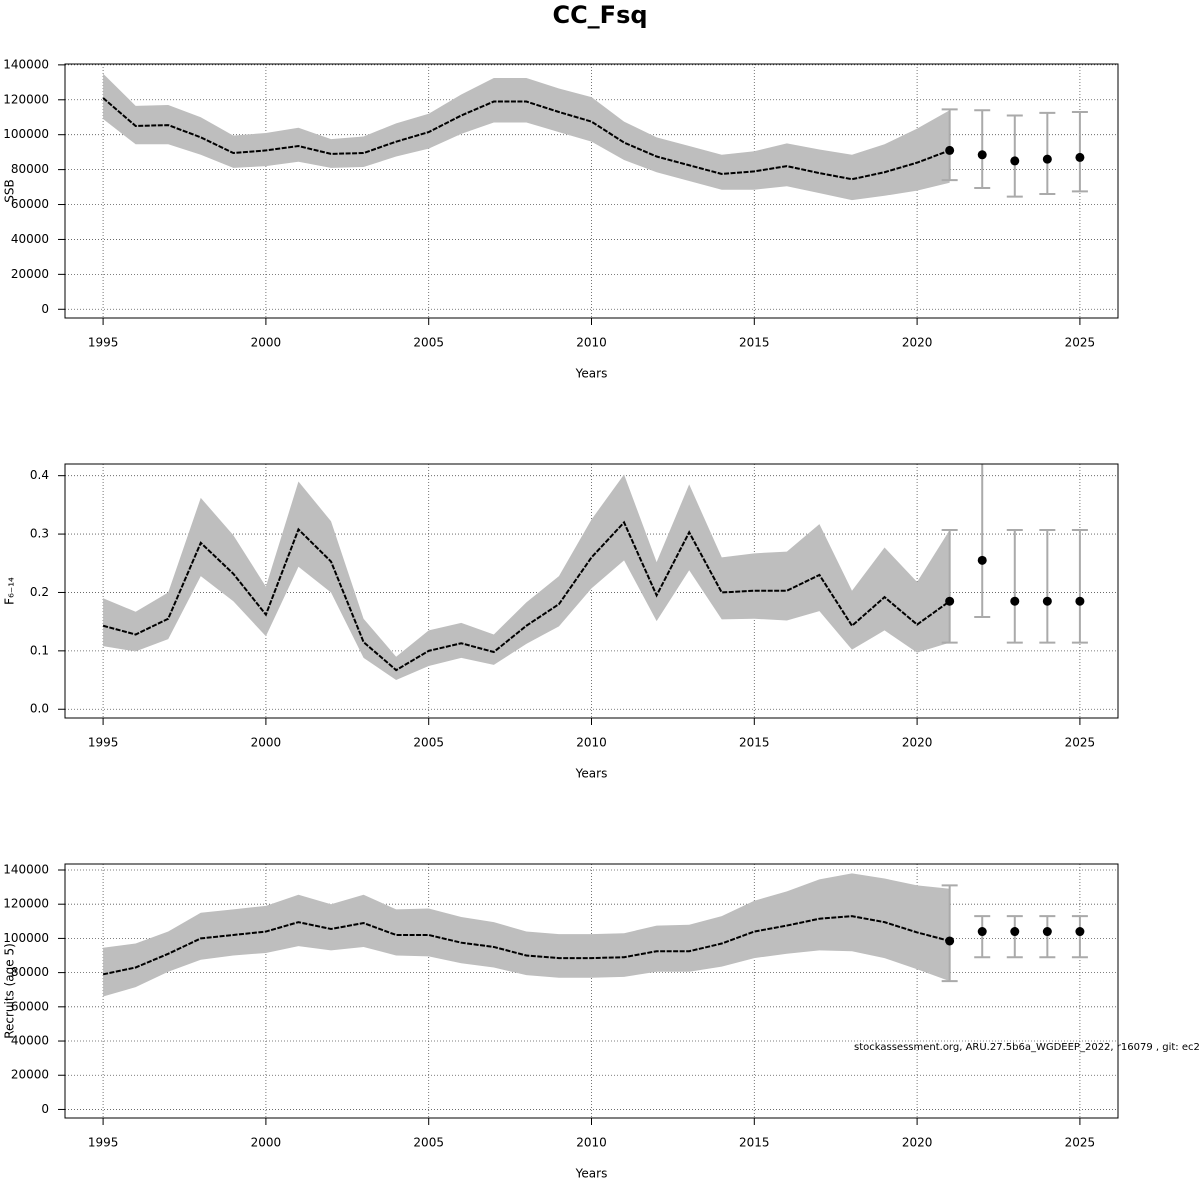  What do you see at coordinates (10, 991) in the screenshot?
I see `y-axis-label: Recruits (age 5)` at bounding box center [10, 991].